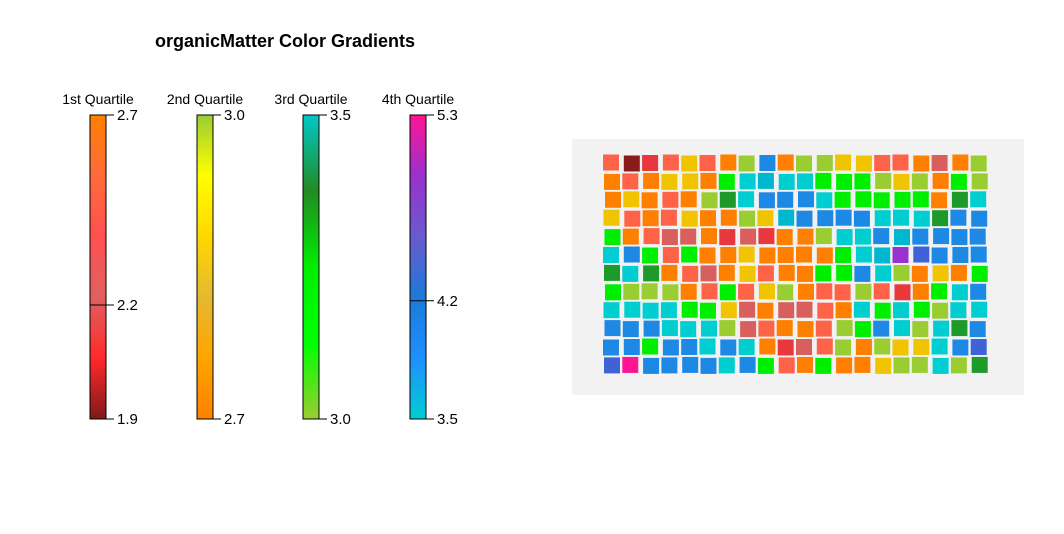  Describe the element at coordinates (127, 115) in the screenshot. I see `legend-tick-label: 2.7` at that location.